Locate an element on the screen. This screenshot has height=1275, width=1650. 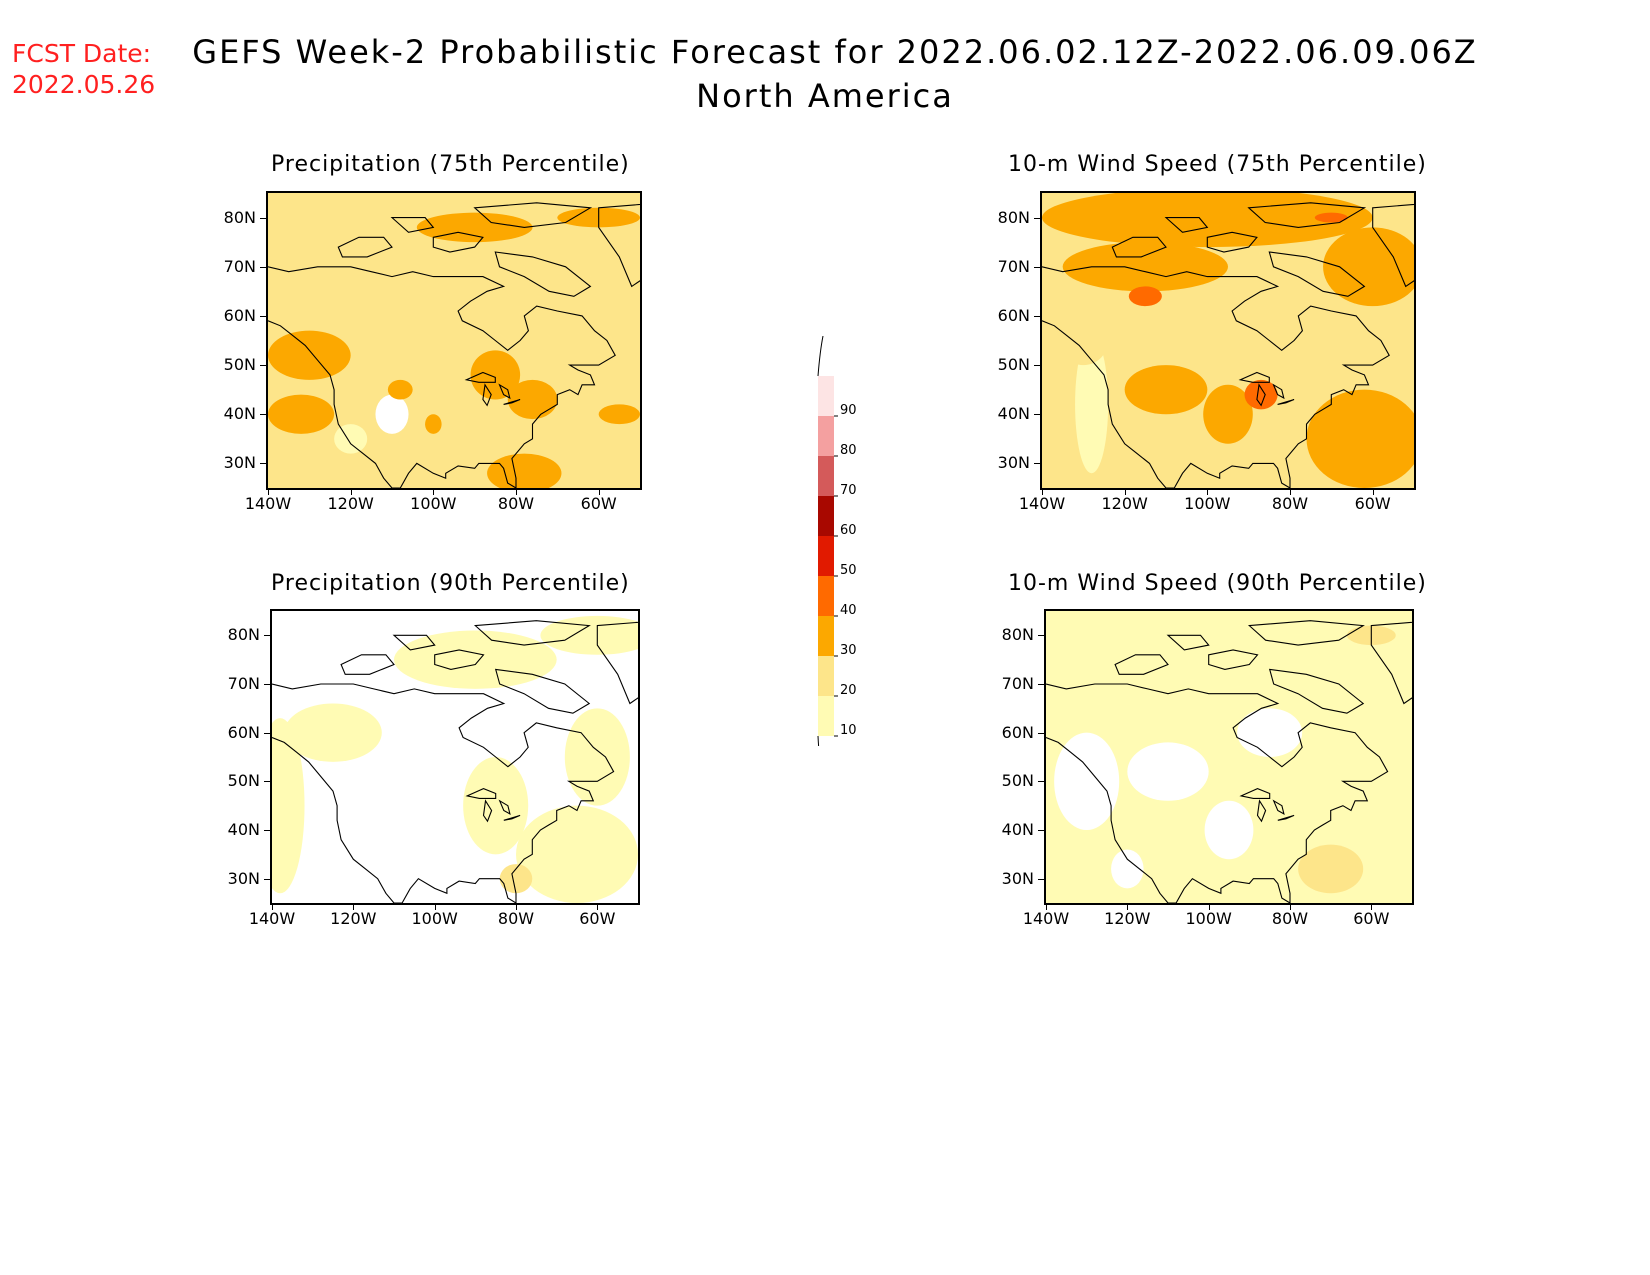
panel-title: 10-m Wind Speed (90th Percentile) is located at coordinates (1217, 583).